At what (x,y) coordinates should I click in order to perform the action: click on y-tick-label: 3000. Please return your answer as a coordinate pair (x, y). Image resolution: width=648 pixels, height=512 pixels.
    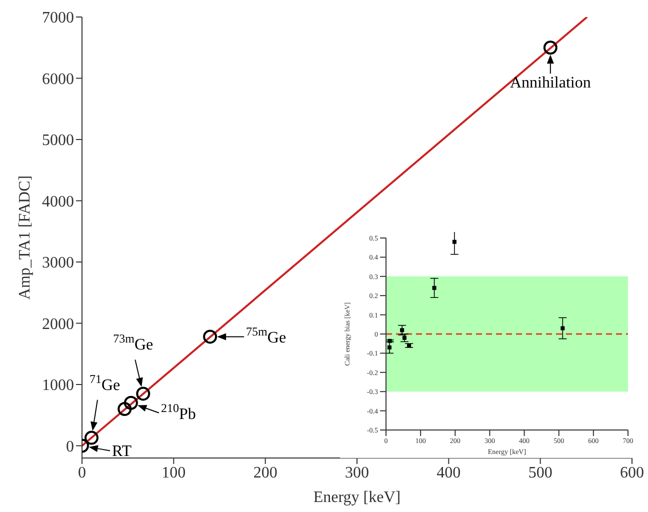
    Looking at the image, I should click on (58, 263).